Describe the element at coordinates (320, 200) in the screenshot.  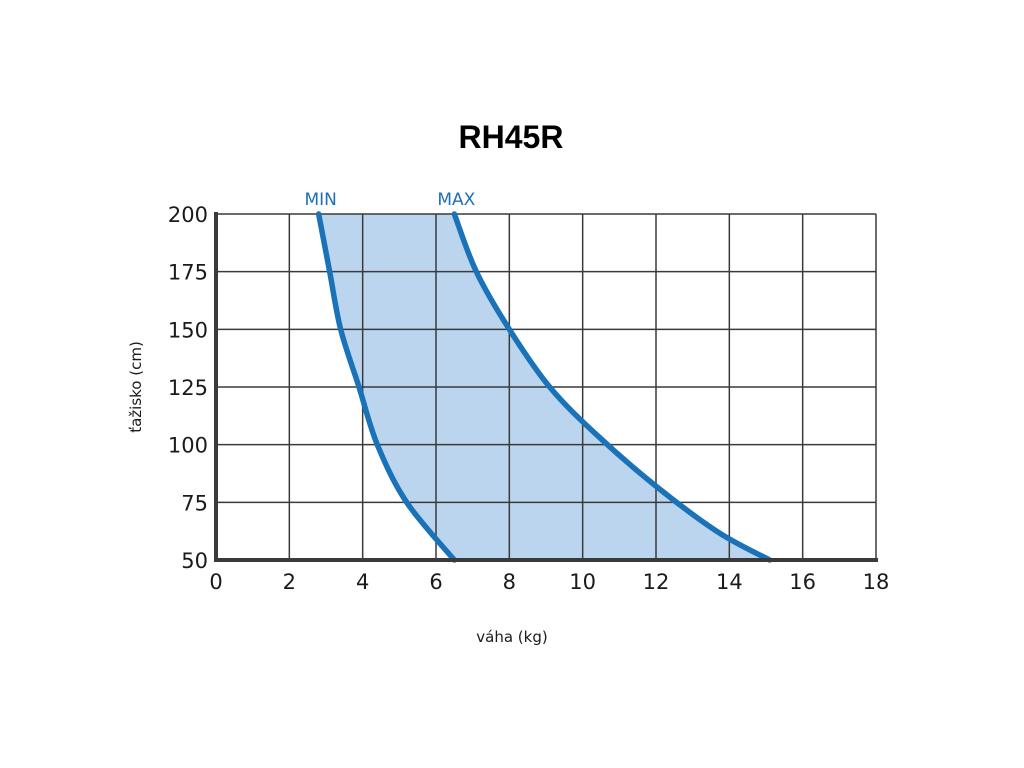
I see `series-label-min: MIN` at that location.